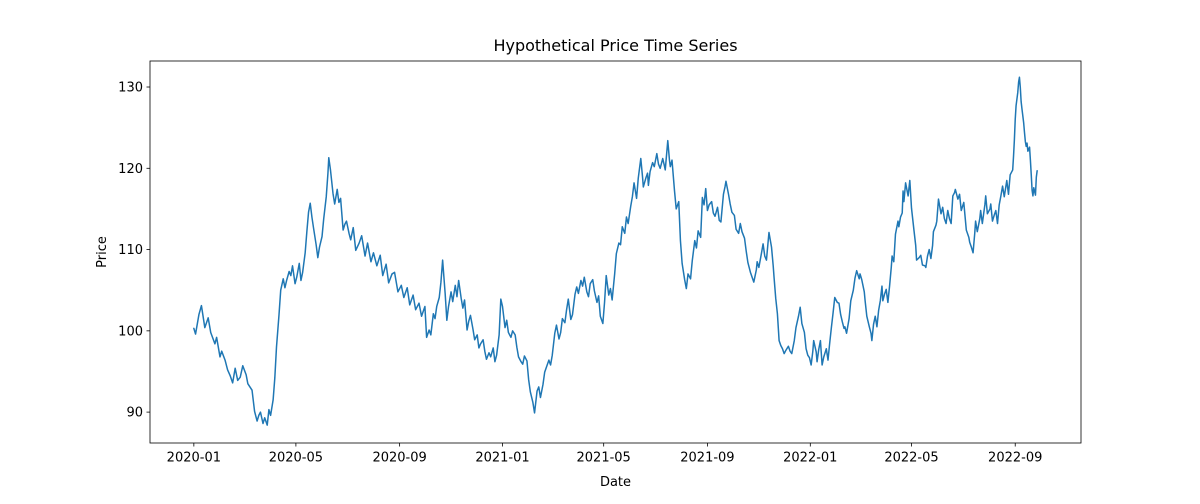 This screenshot has height=504, width=1200. What do you see at coordinates (502, 458) in the screenshot?
I see `x-tick-label: 2021-01` at bounding box center [502, 458].